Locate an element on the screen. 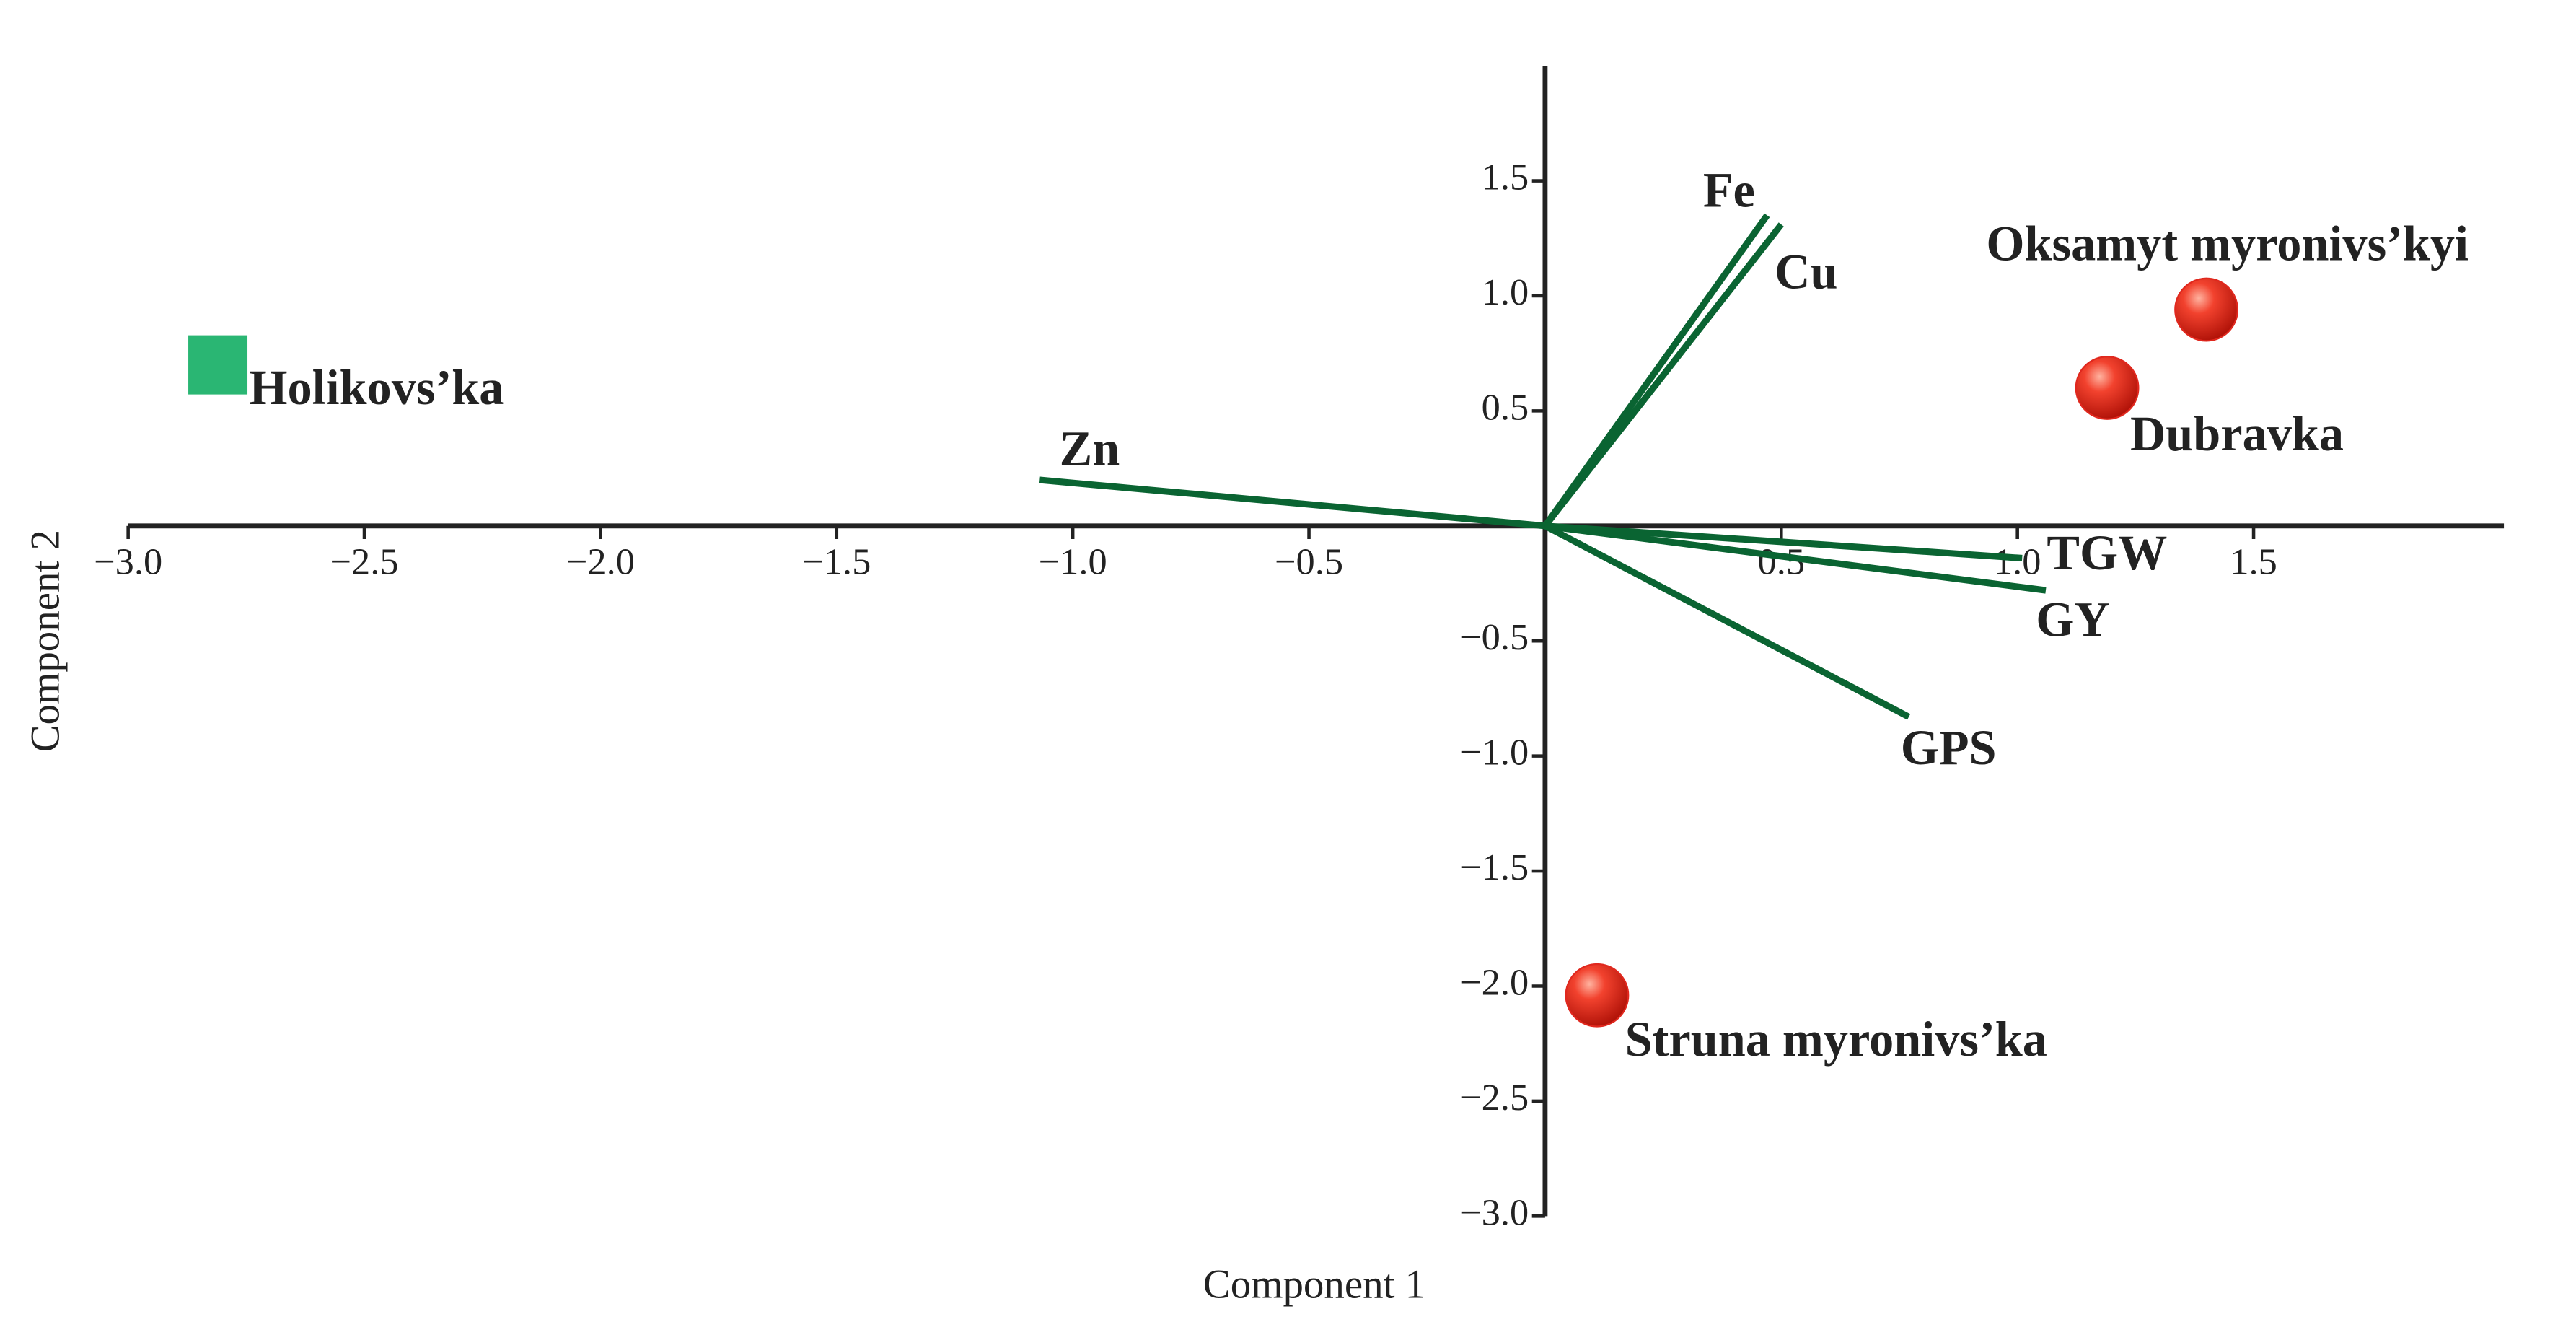 This screenshot has width=2576, height=1322. y-tick-label: 0.5 is located at coordinates (1505, 407).